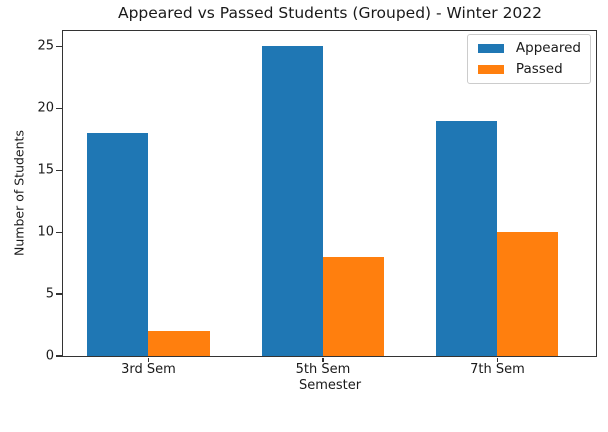  I want to click on bar-appeared-7th-sem, so click(467, 238).